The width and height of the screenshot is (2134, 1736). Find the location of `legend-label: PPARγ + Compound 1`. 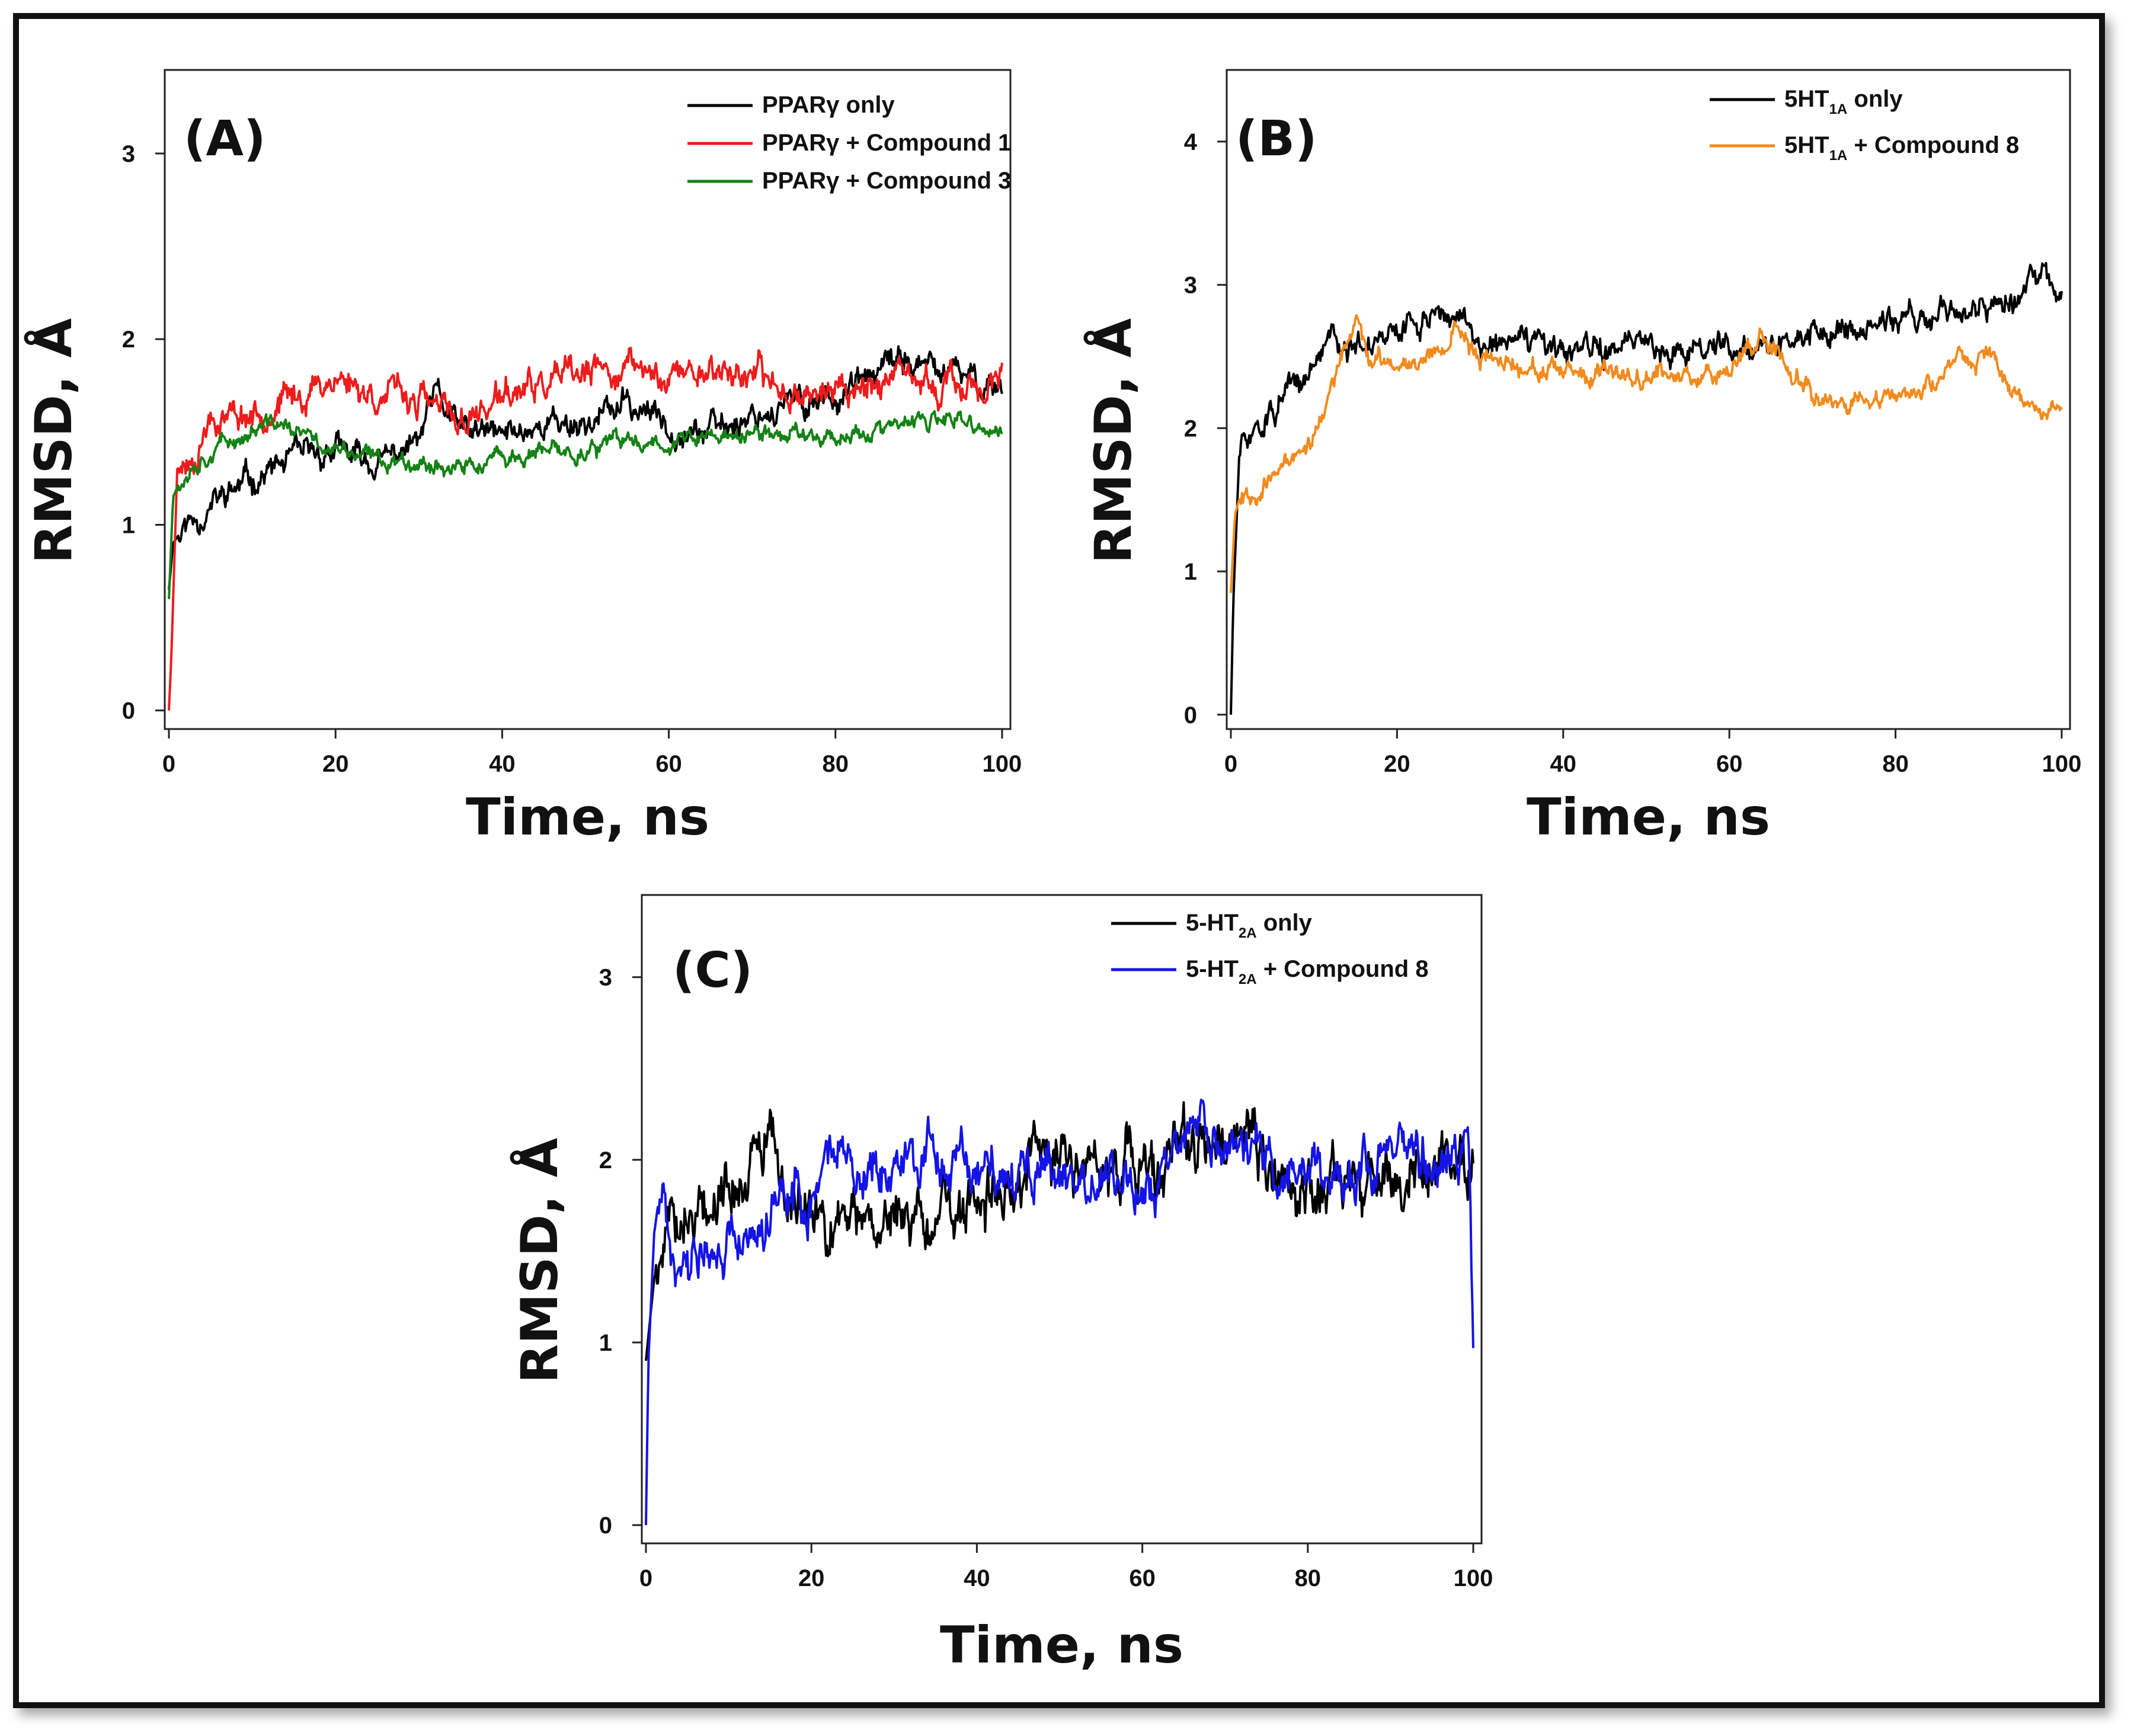

legend-label: PPARγ + Compound 1 is located at coordinates (886, 143).